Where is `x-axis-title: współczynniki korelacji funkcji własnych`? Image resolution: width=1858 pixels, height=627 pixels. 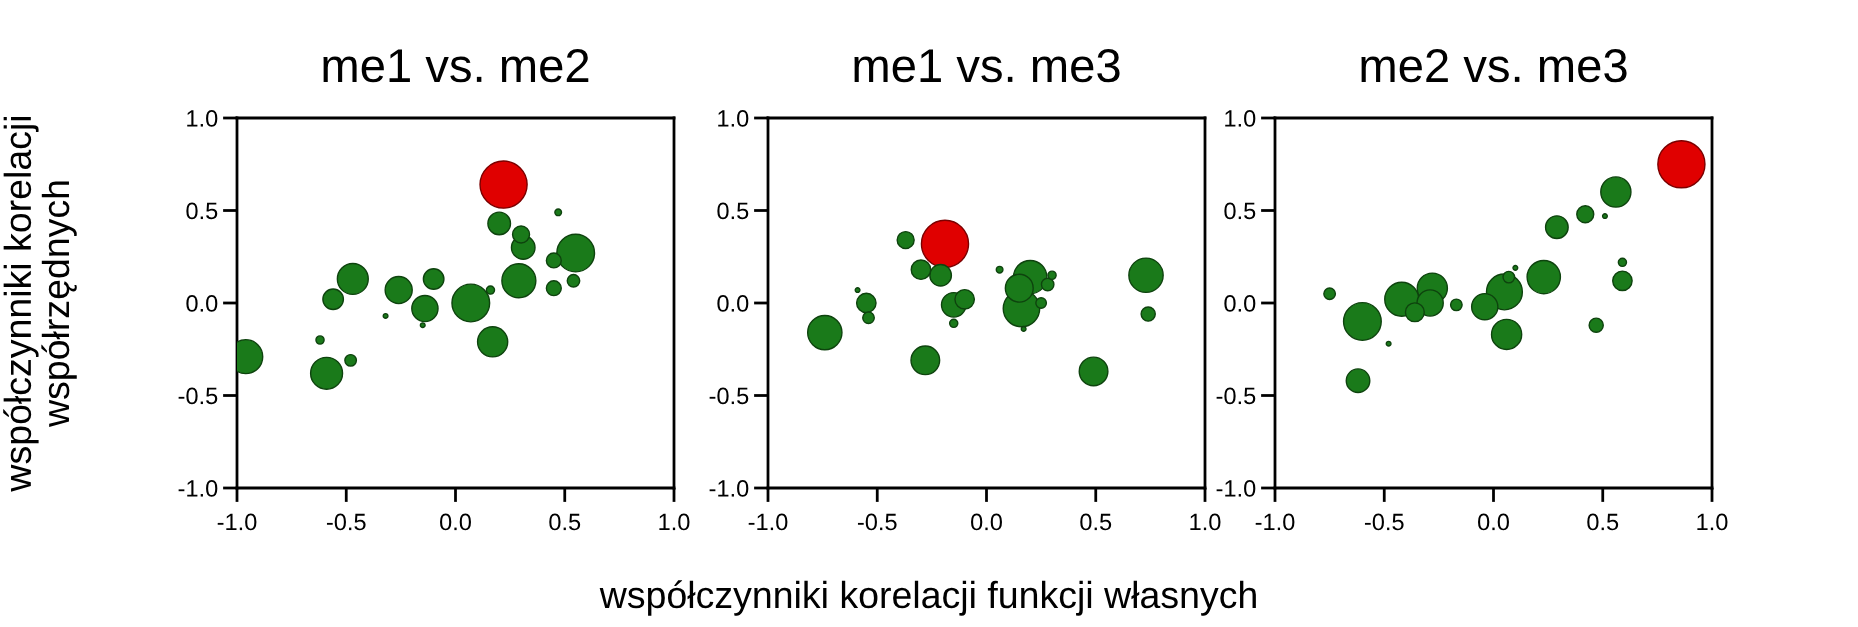 x-axis-title: współczynniki korelacji funkcji własnych is located at coordinates (927, 598).